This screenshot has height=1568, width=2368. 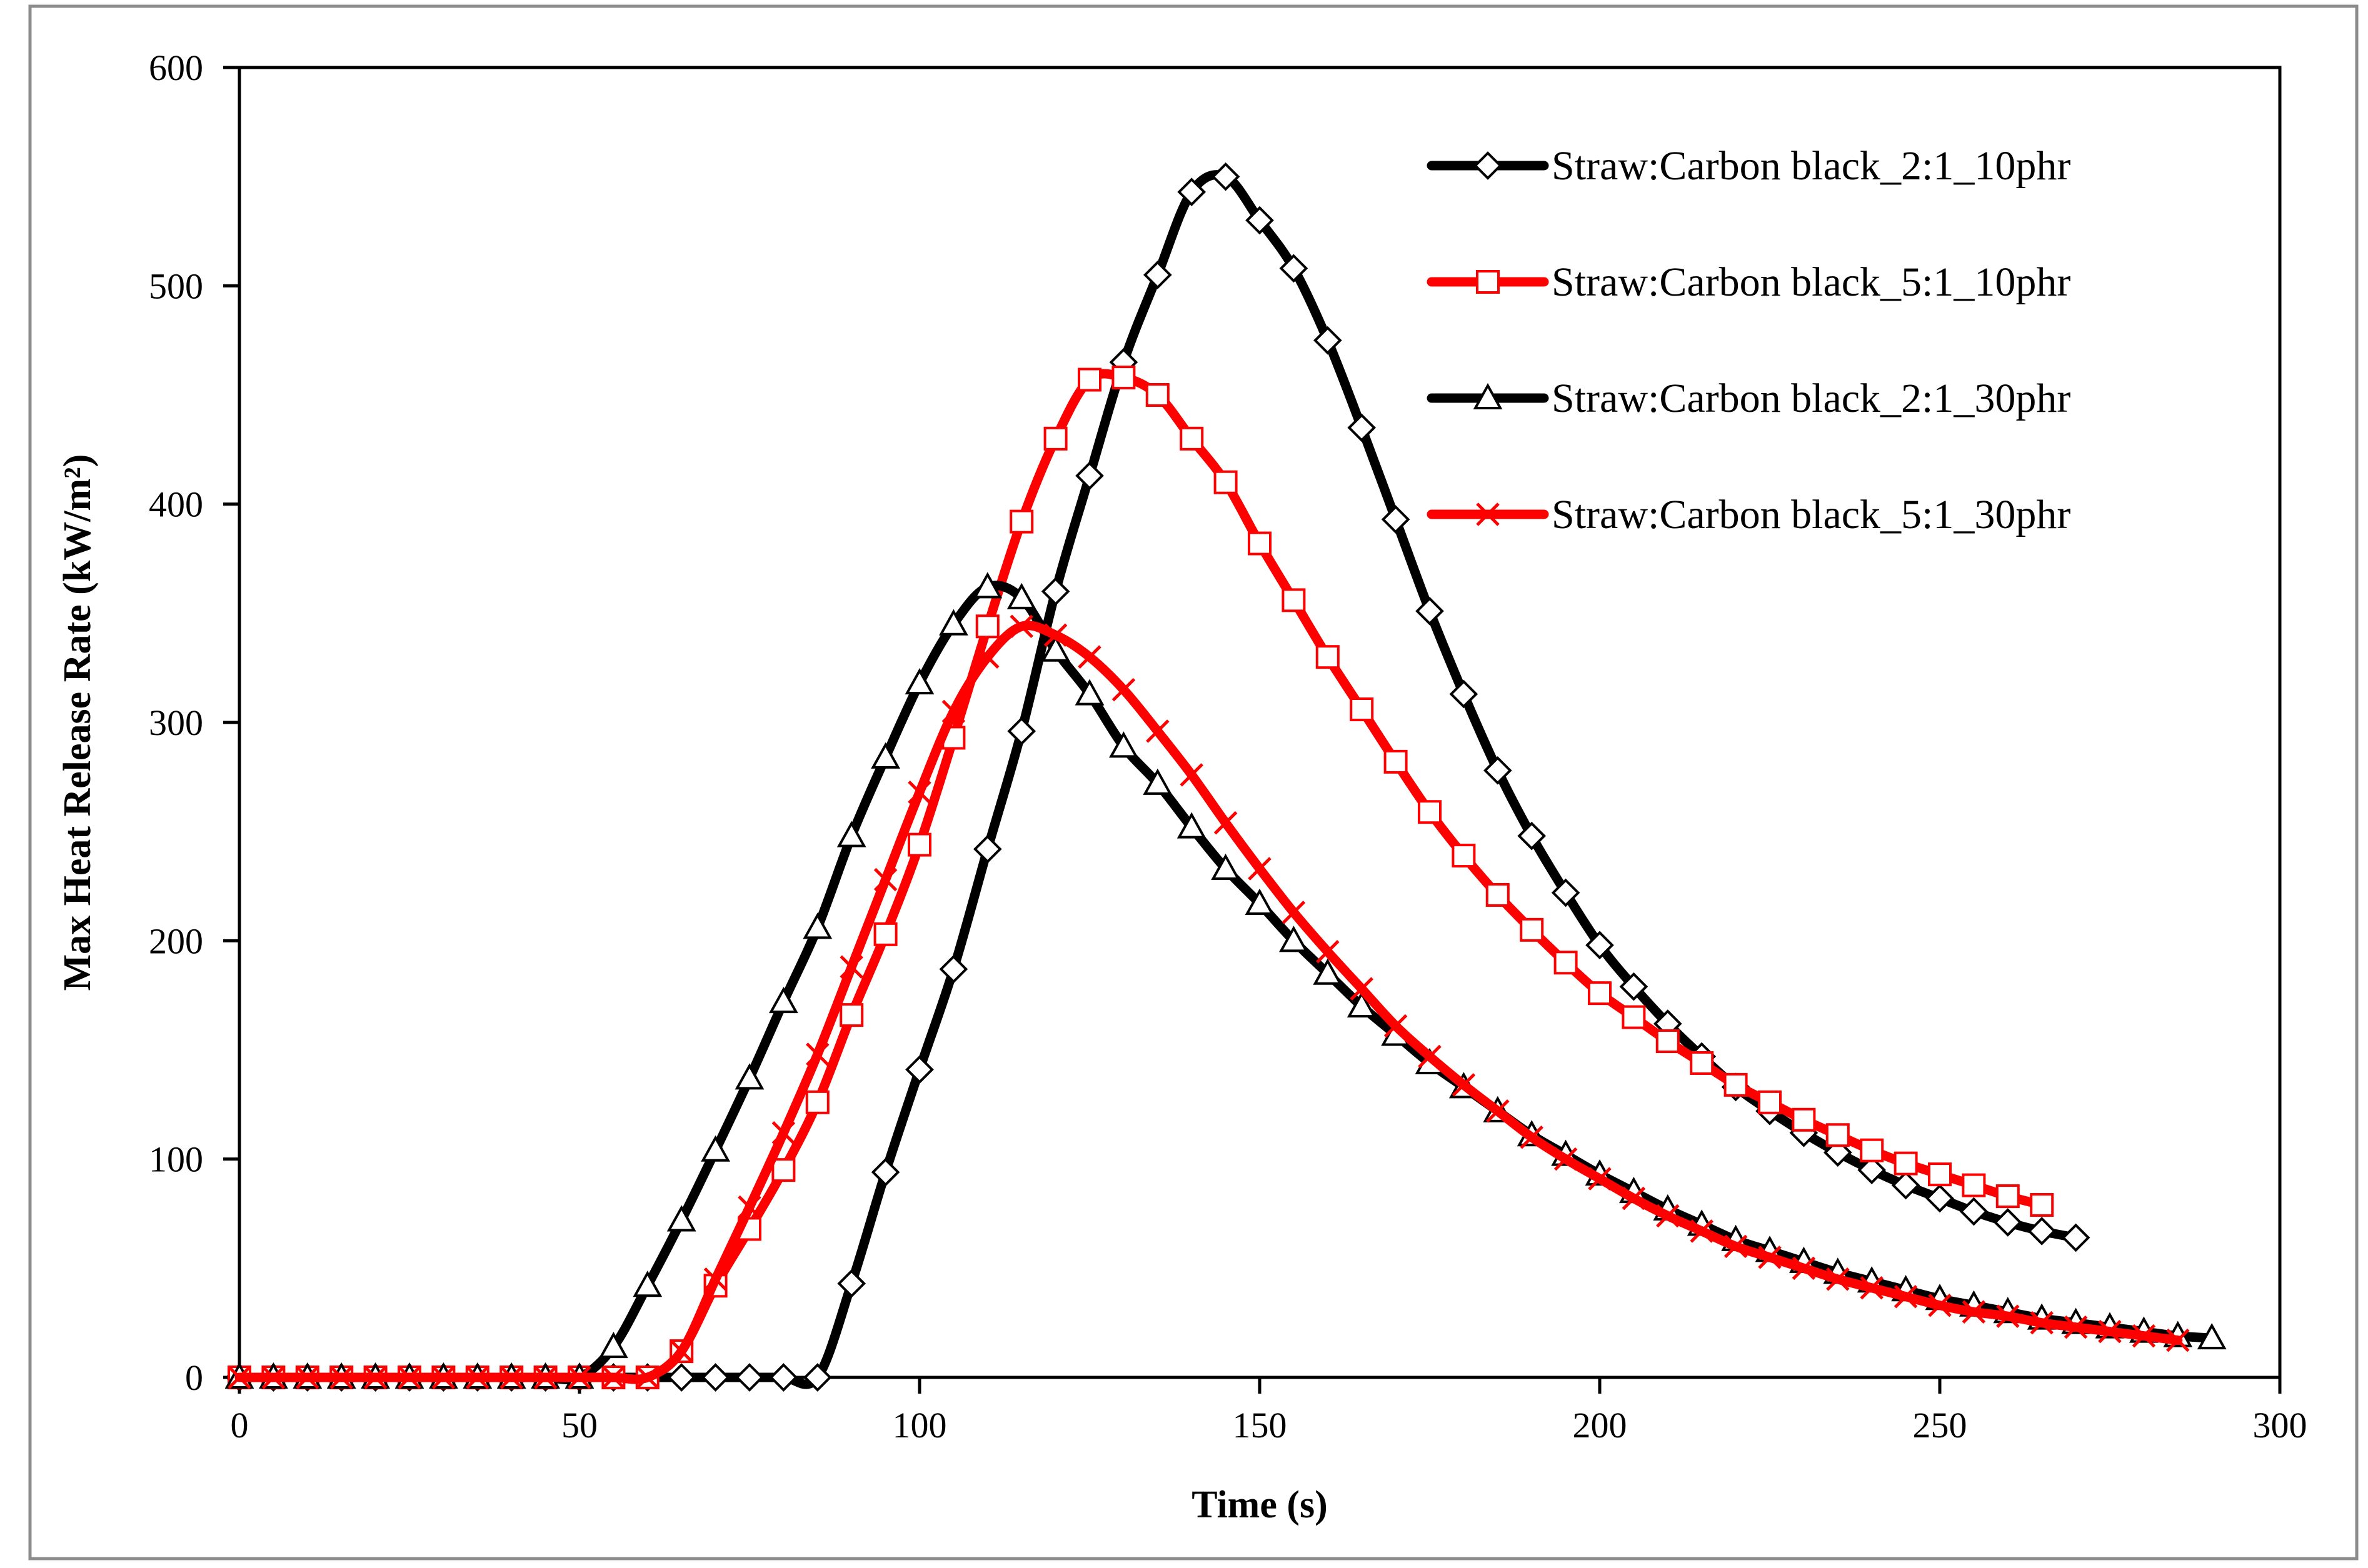 I want to click on x-tick-label: 250, so click(x=1940, y=1425).